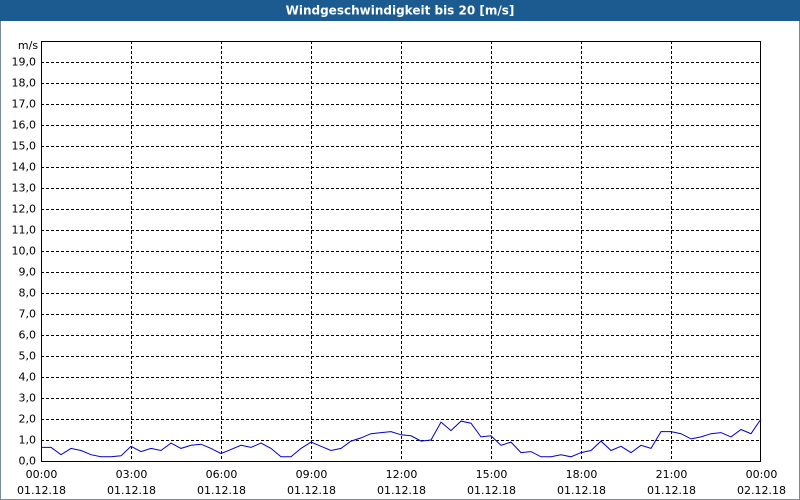  I want to click on y-tick-label: 4,0, so click(28, 377).